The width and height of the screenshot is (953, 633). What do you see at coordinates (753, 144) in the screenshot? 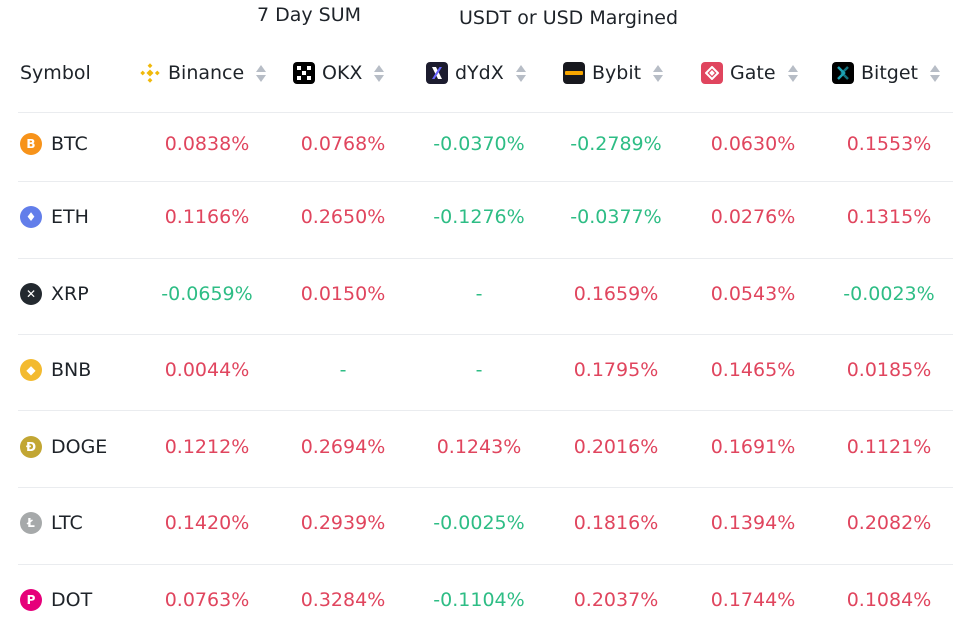
I see `rate-cell-gate: 0.0630%` at bounding box center [753, 144].